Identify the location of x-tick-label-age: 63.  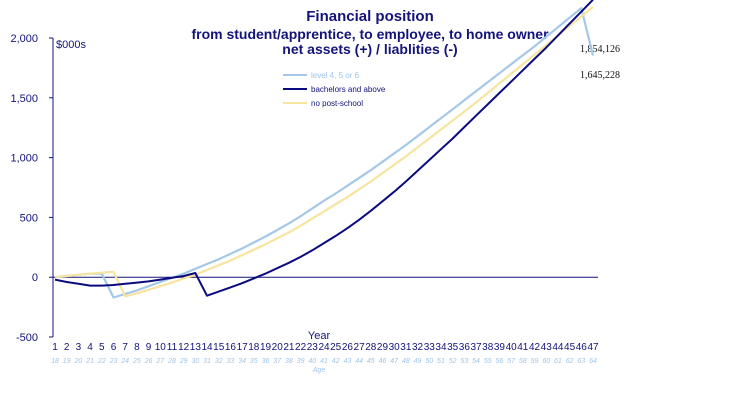
(581, 361).